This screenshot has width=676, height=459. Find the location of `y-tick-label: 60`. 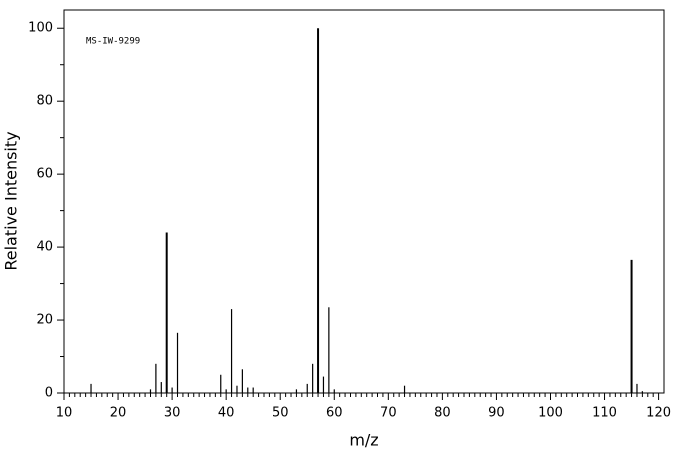

y-tick-label: 60 is located at coordinates (44, 174).